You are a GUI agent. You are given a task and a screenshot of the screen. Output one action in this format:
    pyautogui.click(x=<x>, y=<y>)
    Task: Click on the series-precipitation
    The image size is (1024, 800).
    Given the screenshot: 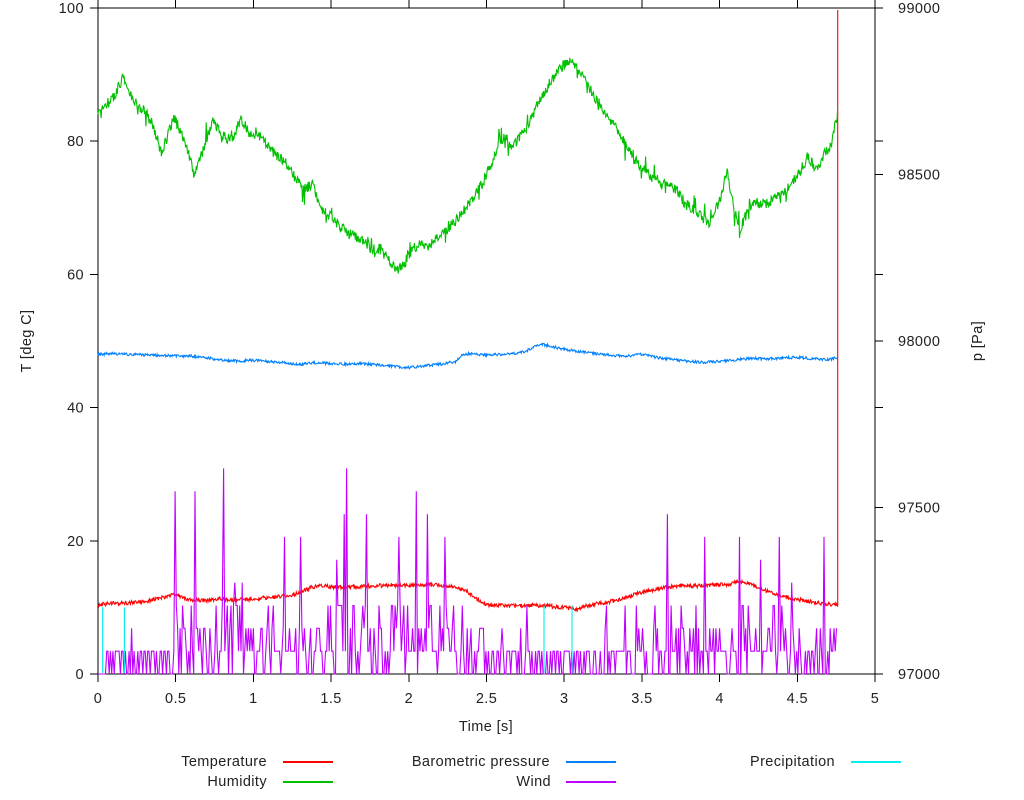 What is the action you would take?
    pyautogui.click(x=337, y=639)
    